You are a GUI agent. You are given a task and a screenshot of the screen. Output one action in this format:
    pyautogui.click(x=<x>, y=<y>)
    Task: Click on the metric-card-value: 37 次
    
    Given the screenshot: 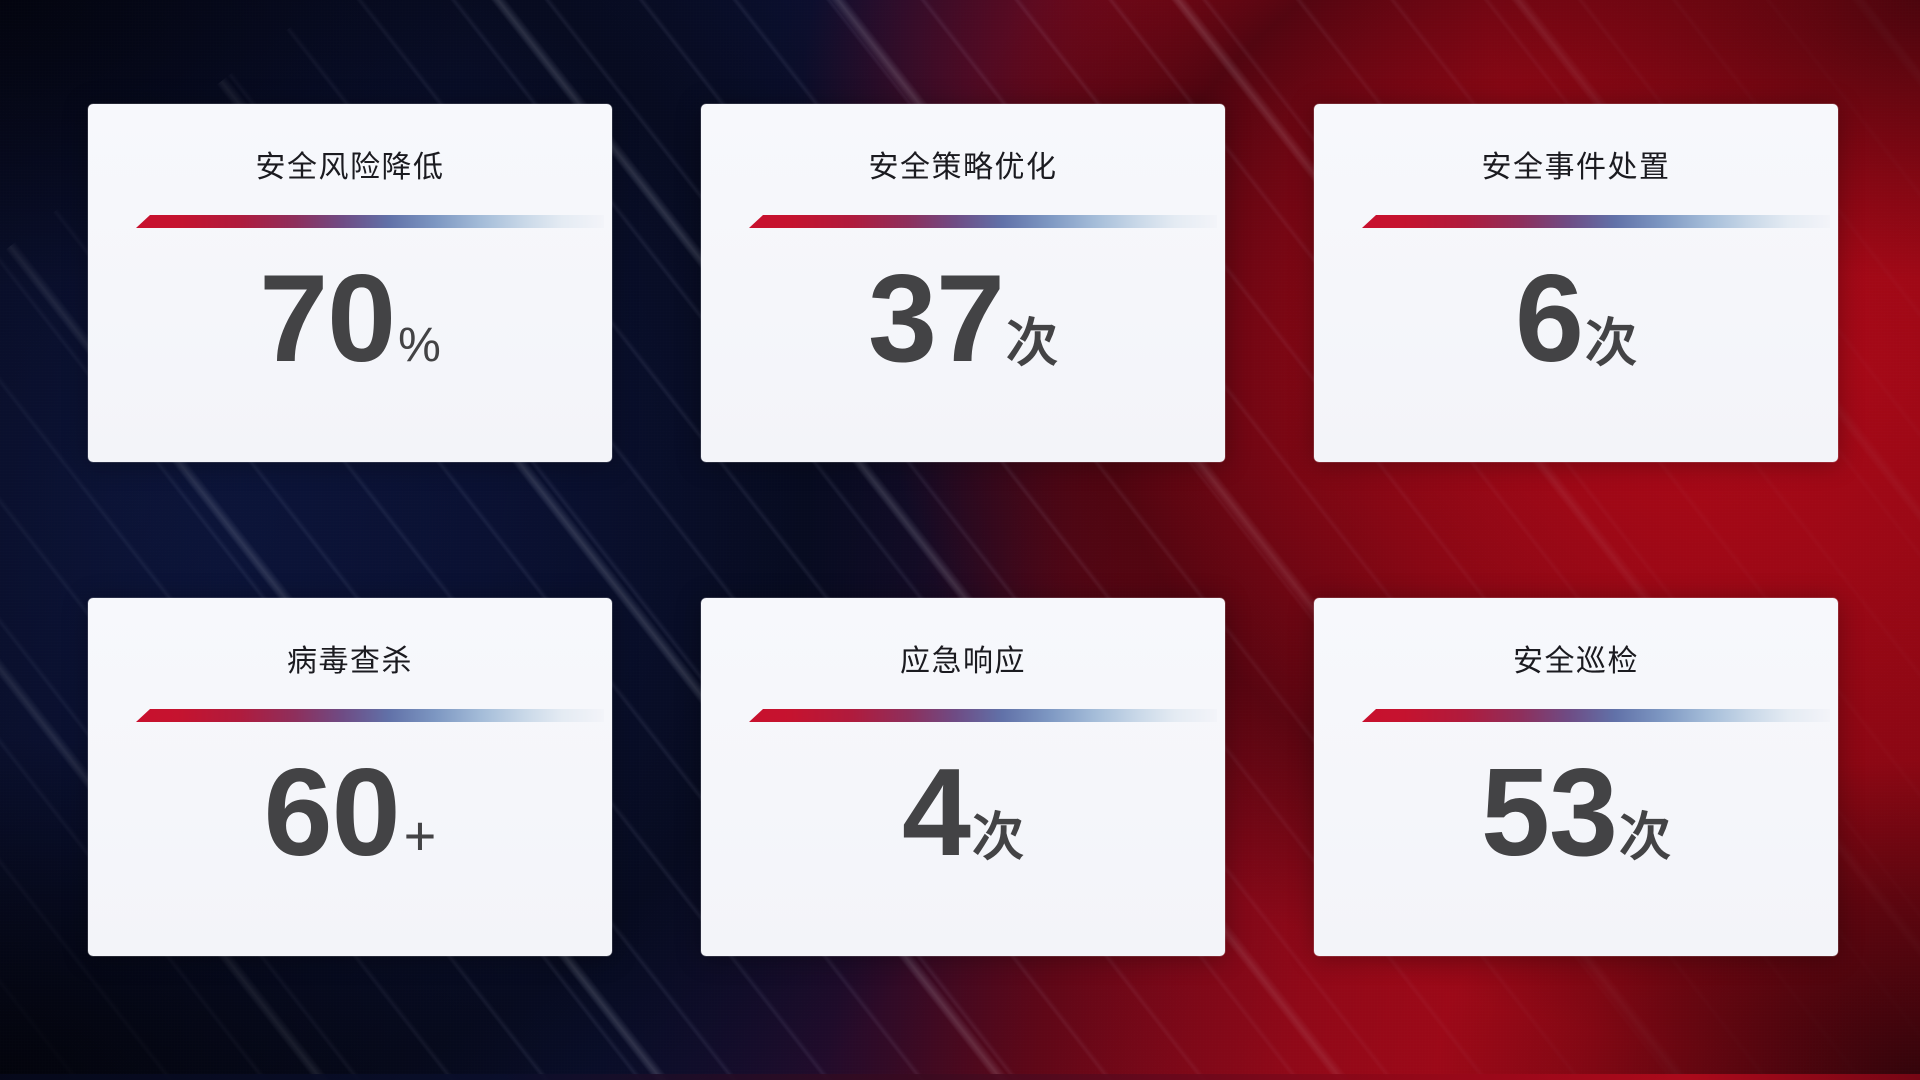 What is the action you would take?
    pyautogui.click(x=963, y=319)
    